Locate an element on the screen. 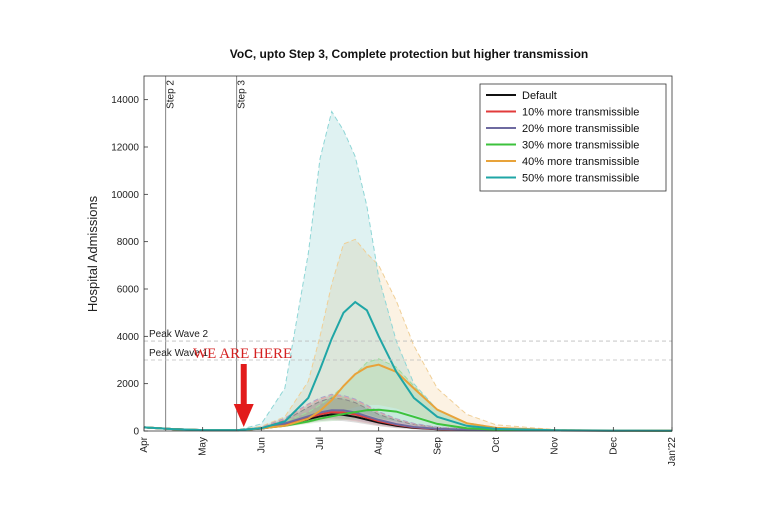 This screenshot has width=767, height=509. y-tick-label-4: 8000 is located at coordinates (128, 242).